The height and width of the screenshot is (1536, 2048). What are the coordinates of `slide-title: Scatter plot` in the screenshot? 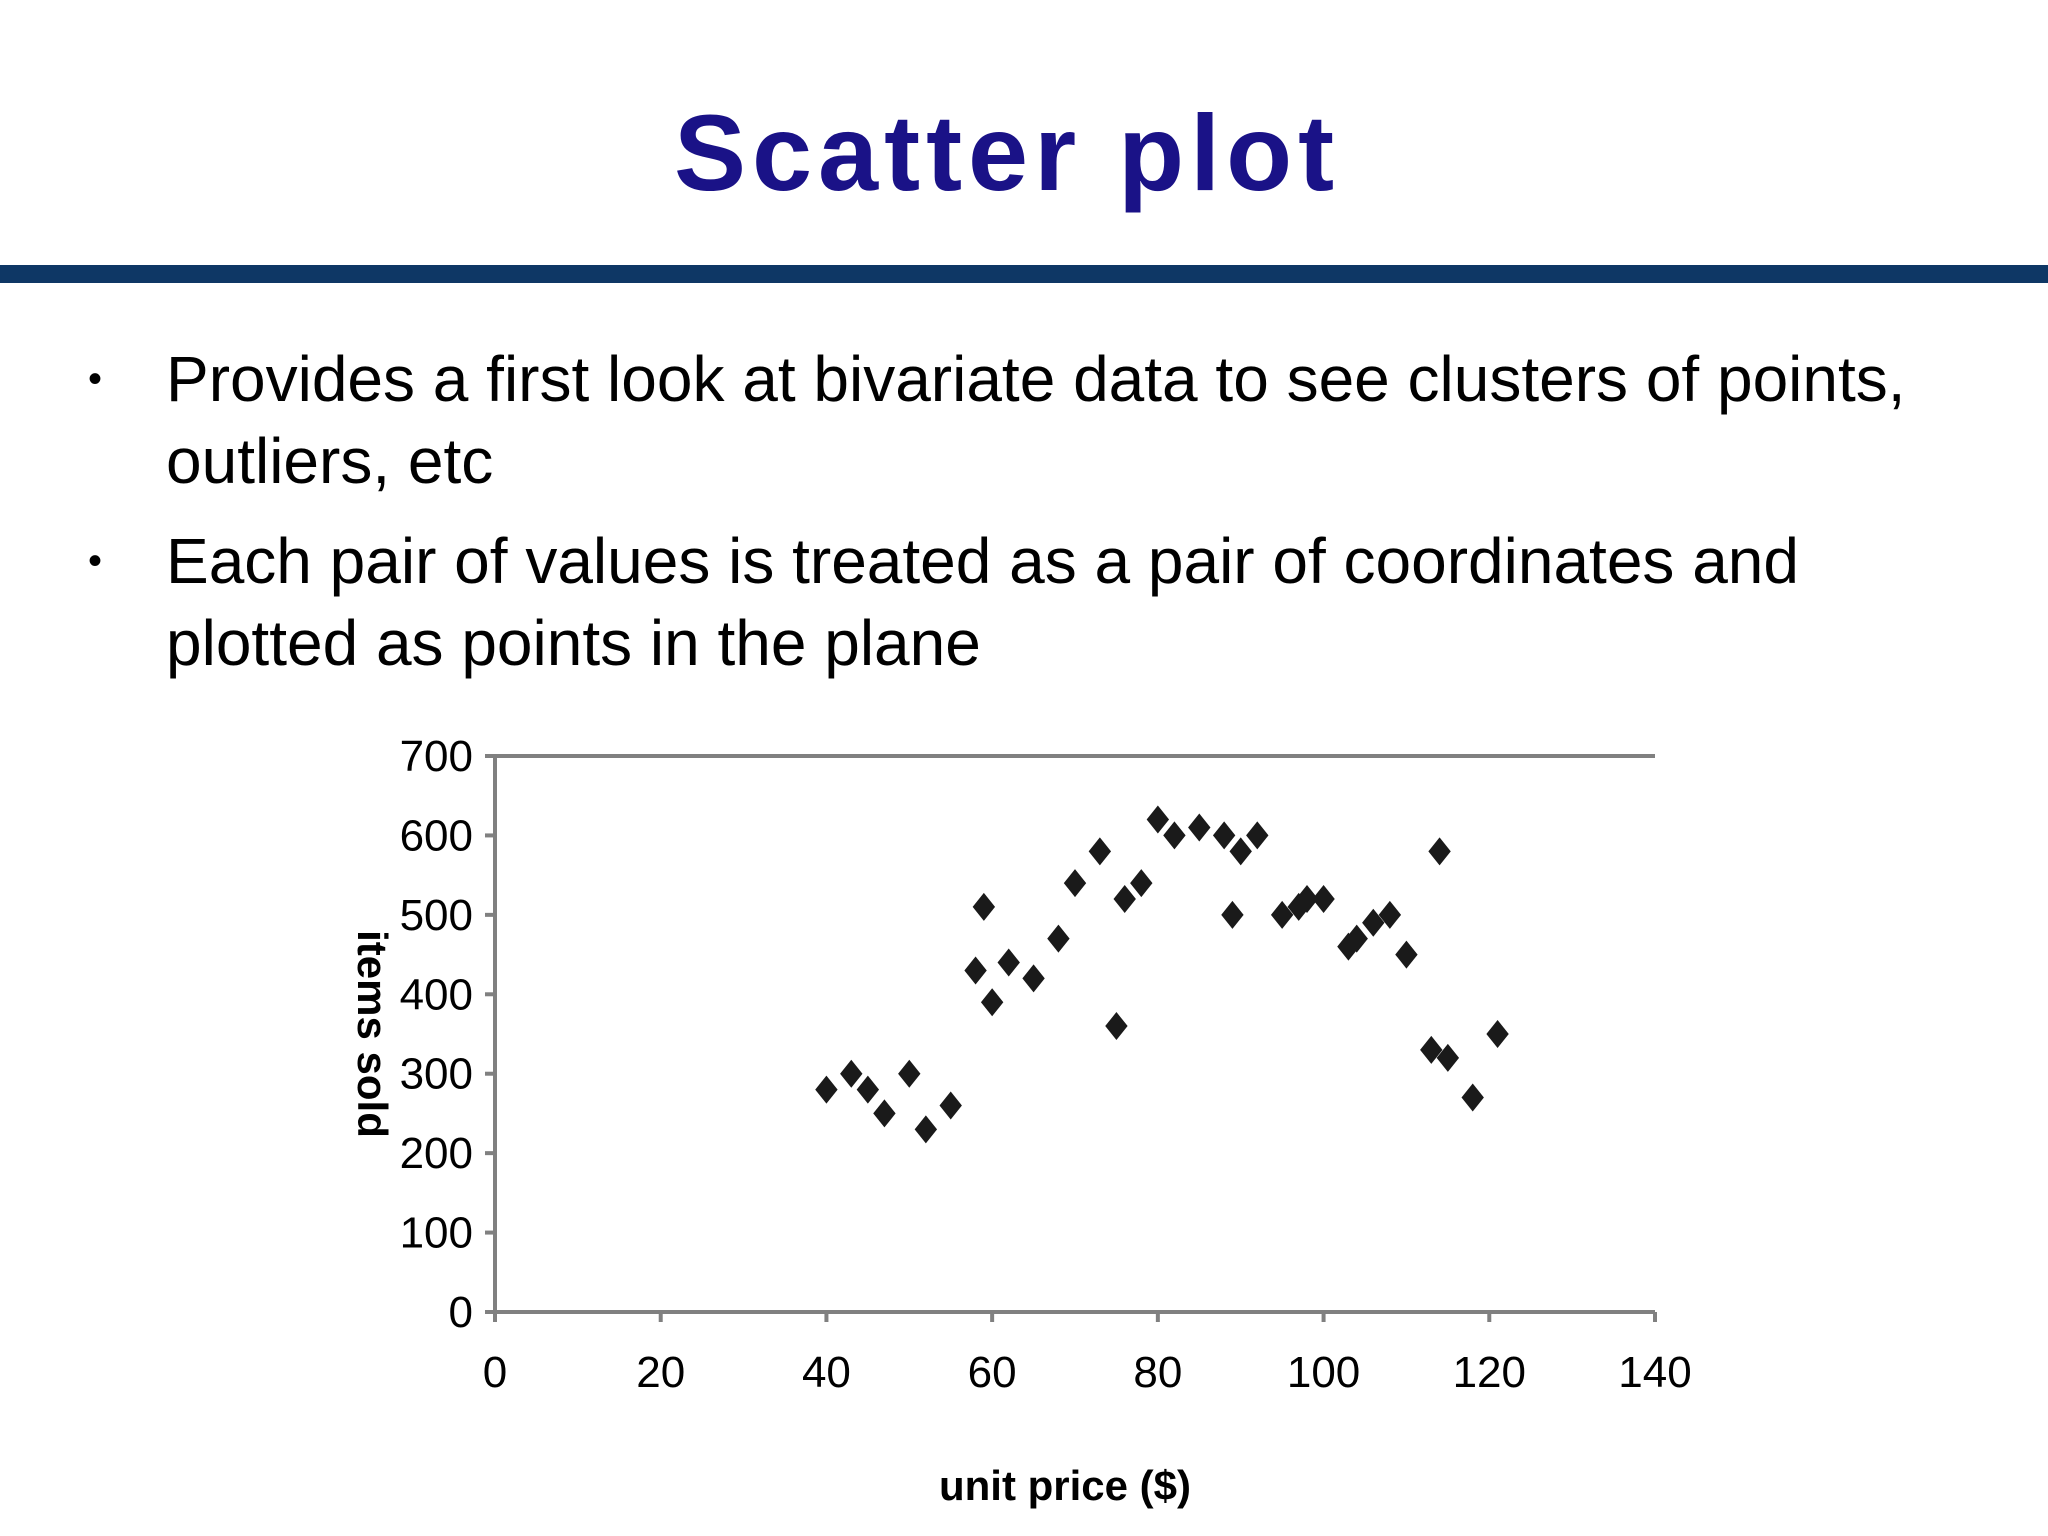 It's located at (1007, 152).